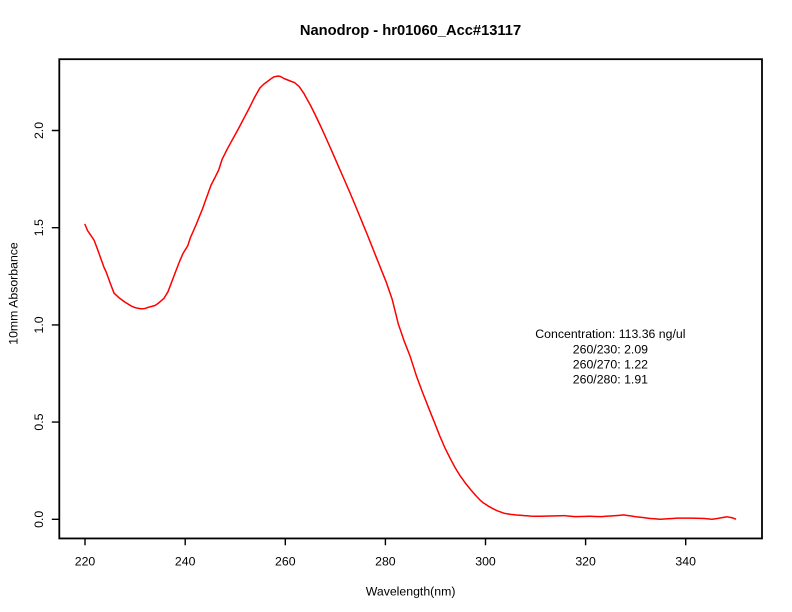  Describe the element at coordinates (39, 130) in the screenshot. I see `svg-text: 2.0` at that location.